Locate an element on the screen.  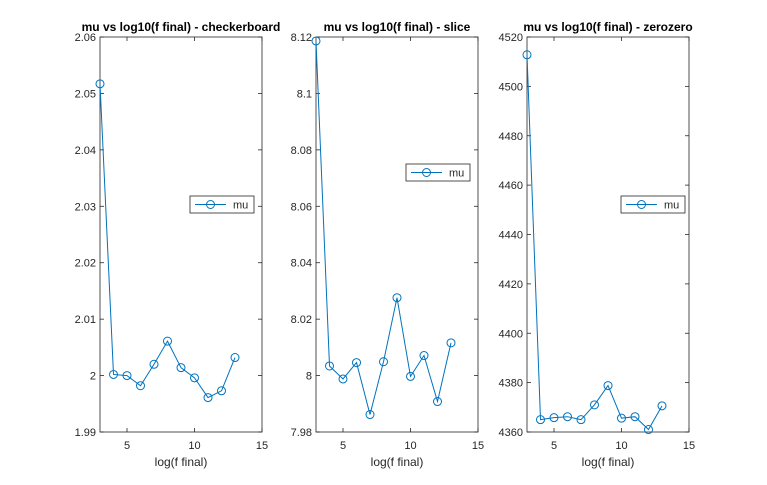
y-tick-label: 8 is located at coordinates (309, 377).